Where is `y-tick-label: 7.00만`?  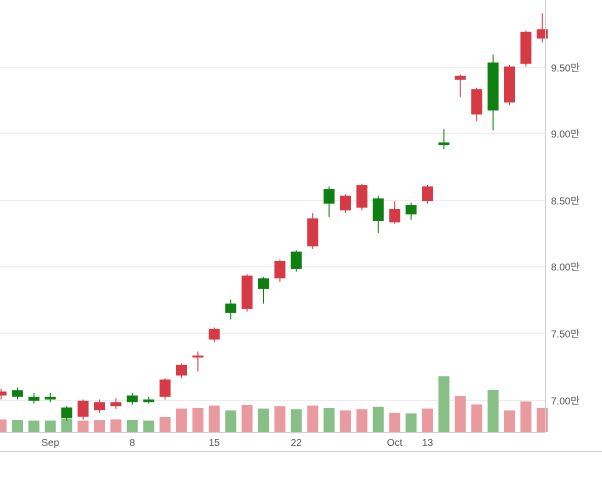
y-tick-label: 7.00만 is located at coordinates (565, 402).